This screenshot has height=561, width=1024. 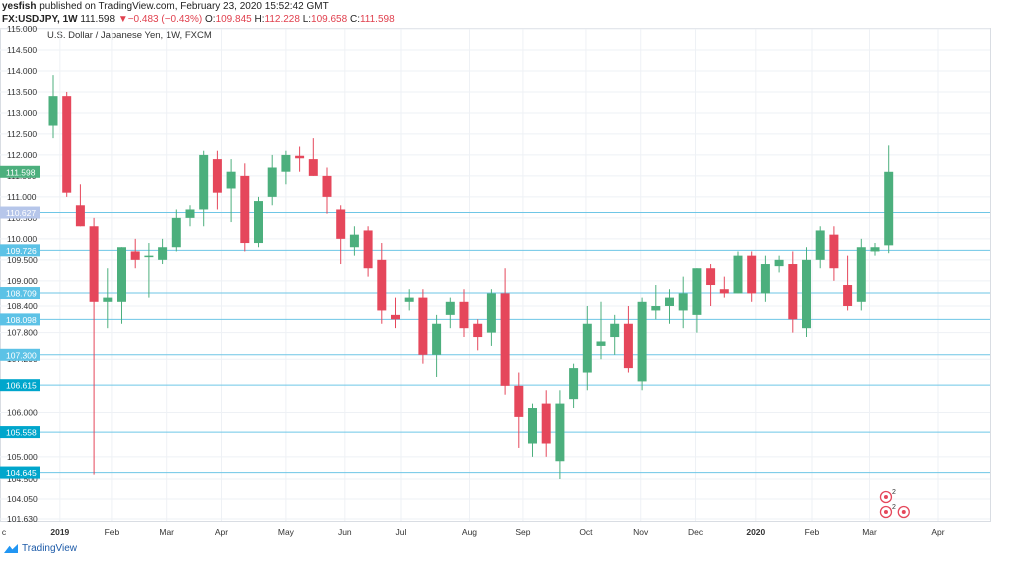 I want to click on x-tick-label: May, so click(x=286, y=532).